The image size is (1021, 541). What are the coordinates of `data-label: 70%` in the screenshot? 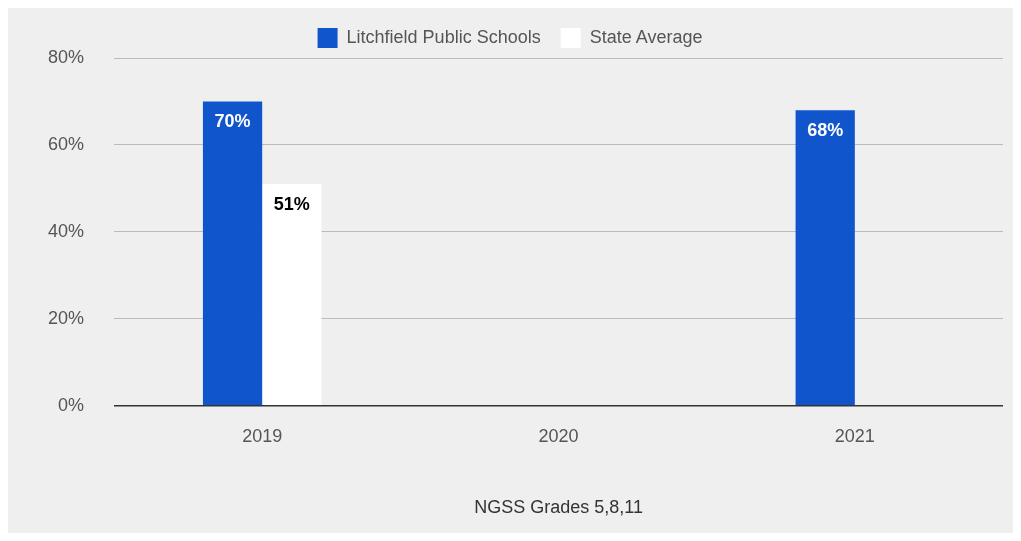 It's located at (232, 121).